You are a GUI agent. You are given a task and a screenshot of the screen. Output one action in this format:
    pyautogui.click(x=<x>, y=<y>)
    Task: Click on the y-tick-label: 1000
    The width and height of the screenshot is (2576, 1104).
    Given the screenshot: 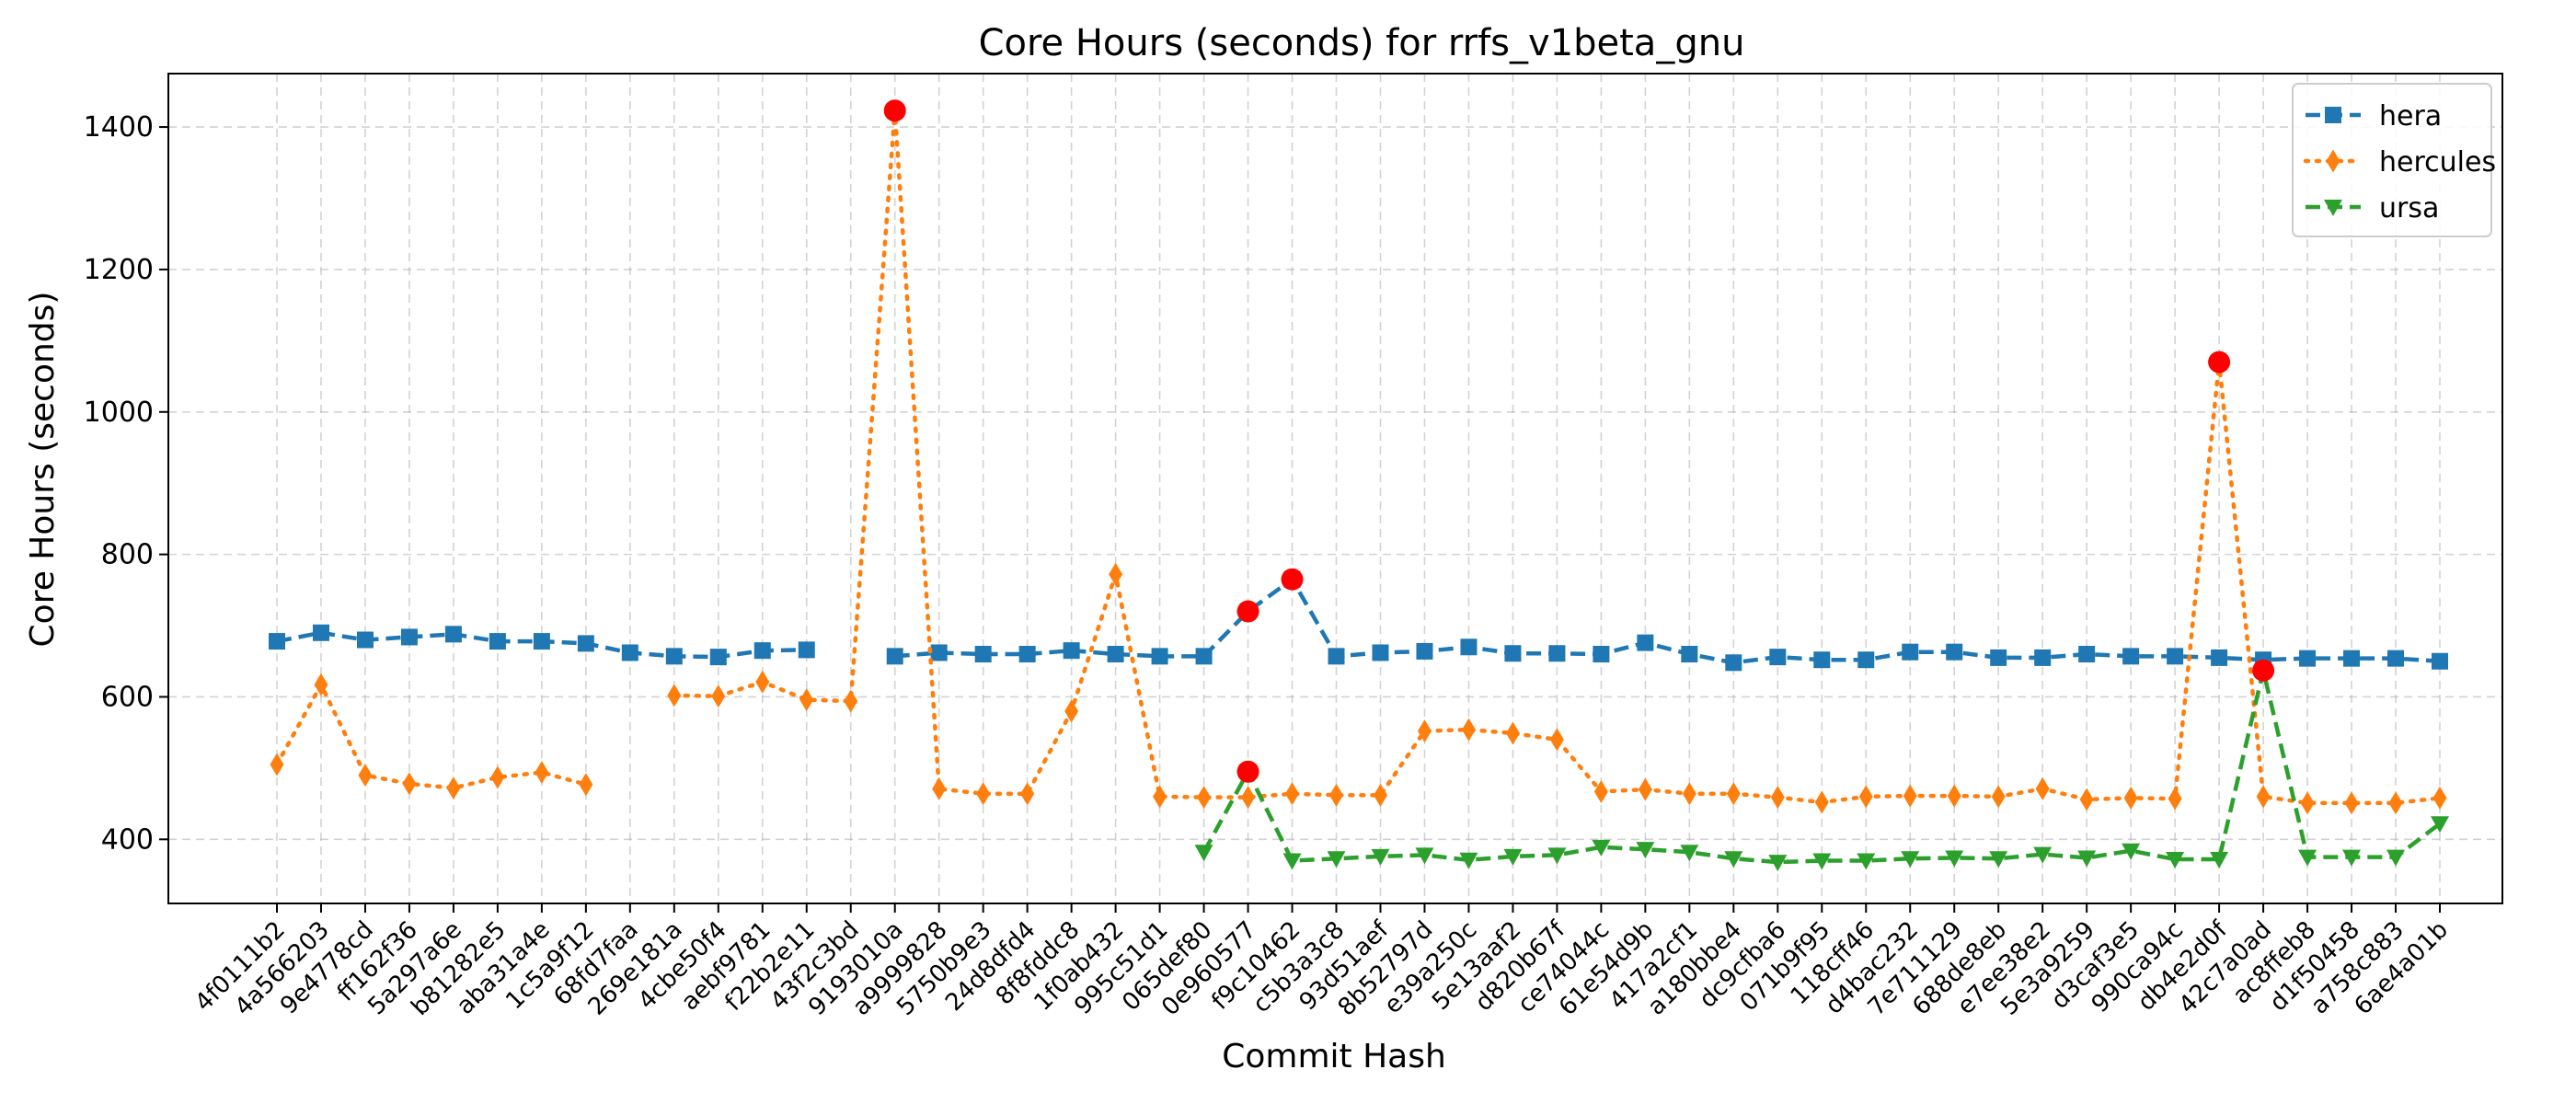 What is the action you would take?
    pyautogui.click(x=119, y=413)
    